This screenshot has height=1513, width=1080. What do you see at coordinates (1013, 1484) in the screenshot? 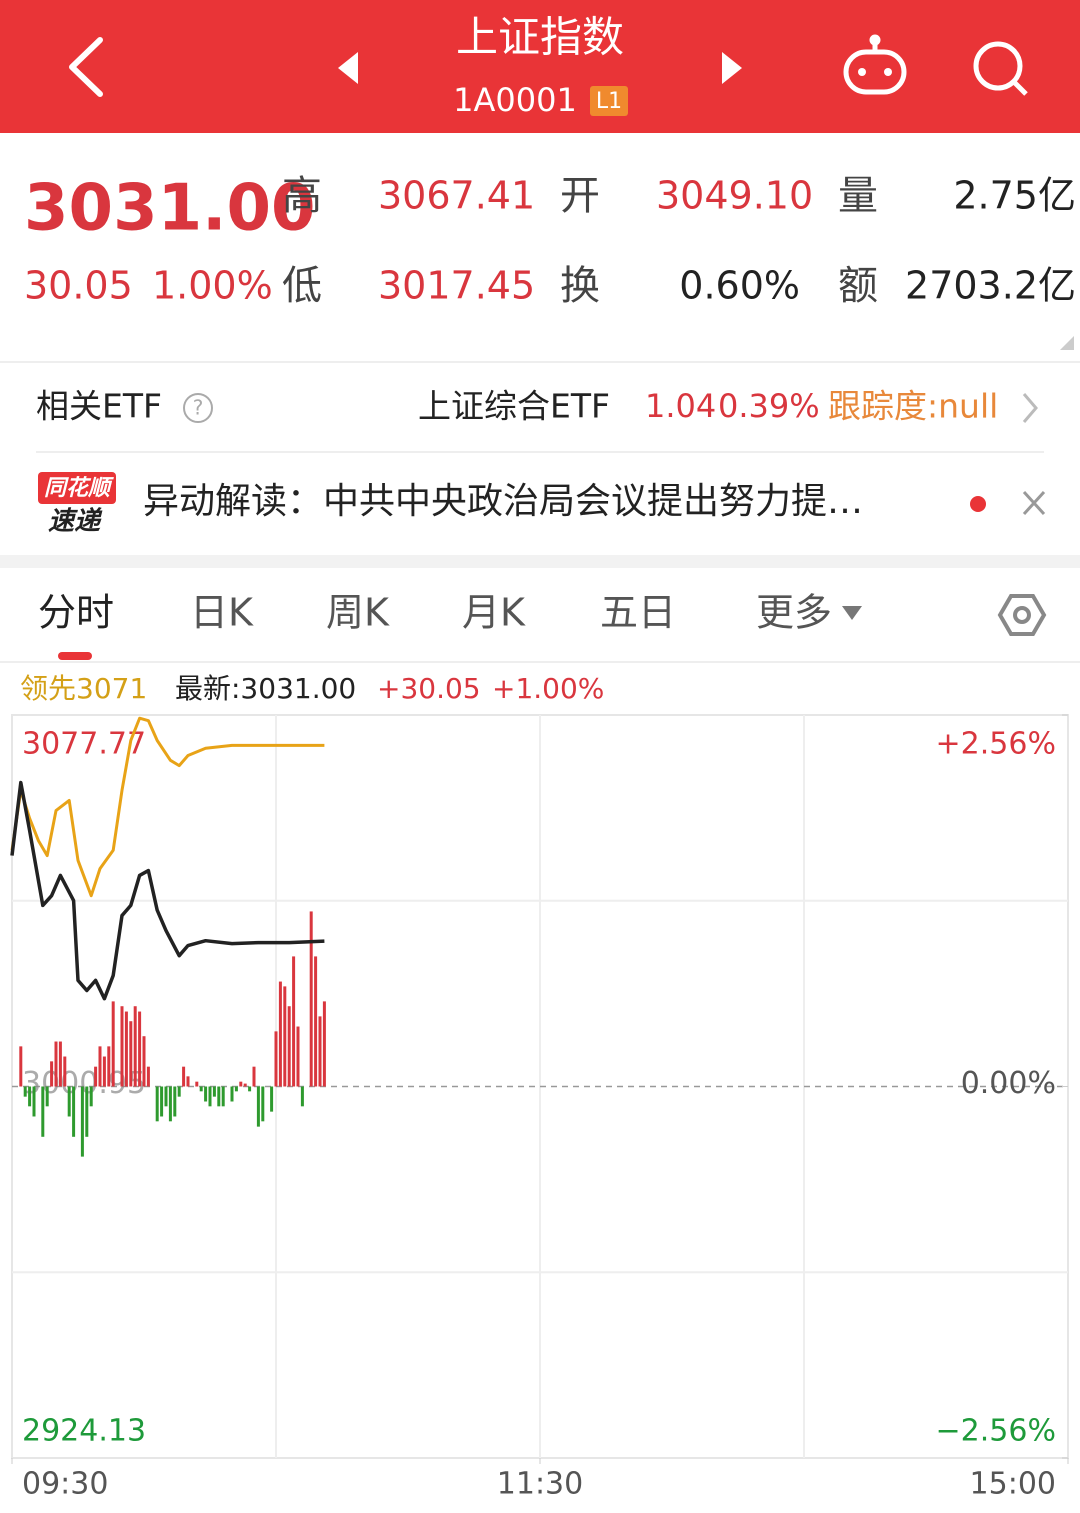
I see `x-tick-label: 15:00` at bounding box center [1013, 1484].